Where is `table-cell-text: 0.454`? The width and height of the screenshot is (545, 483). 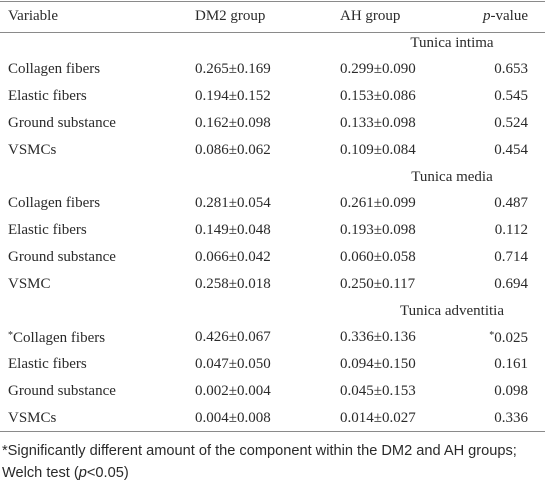
table-cell-text: 0.454 is located at coordinates (511, 150).